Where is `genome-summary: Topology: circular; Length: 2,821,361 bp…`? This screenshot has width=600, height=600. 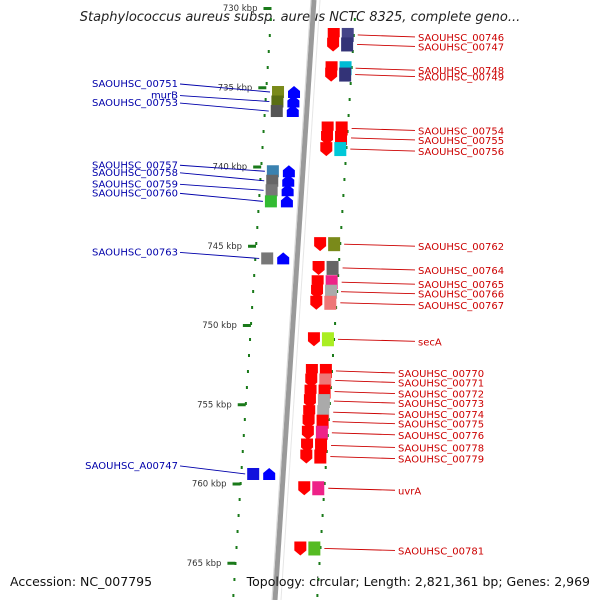 genome-summary: Topology: circular; Length: 2,821,361 bp… is located at coordinates (418, 581).